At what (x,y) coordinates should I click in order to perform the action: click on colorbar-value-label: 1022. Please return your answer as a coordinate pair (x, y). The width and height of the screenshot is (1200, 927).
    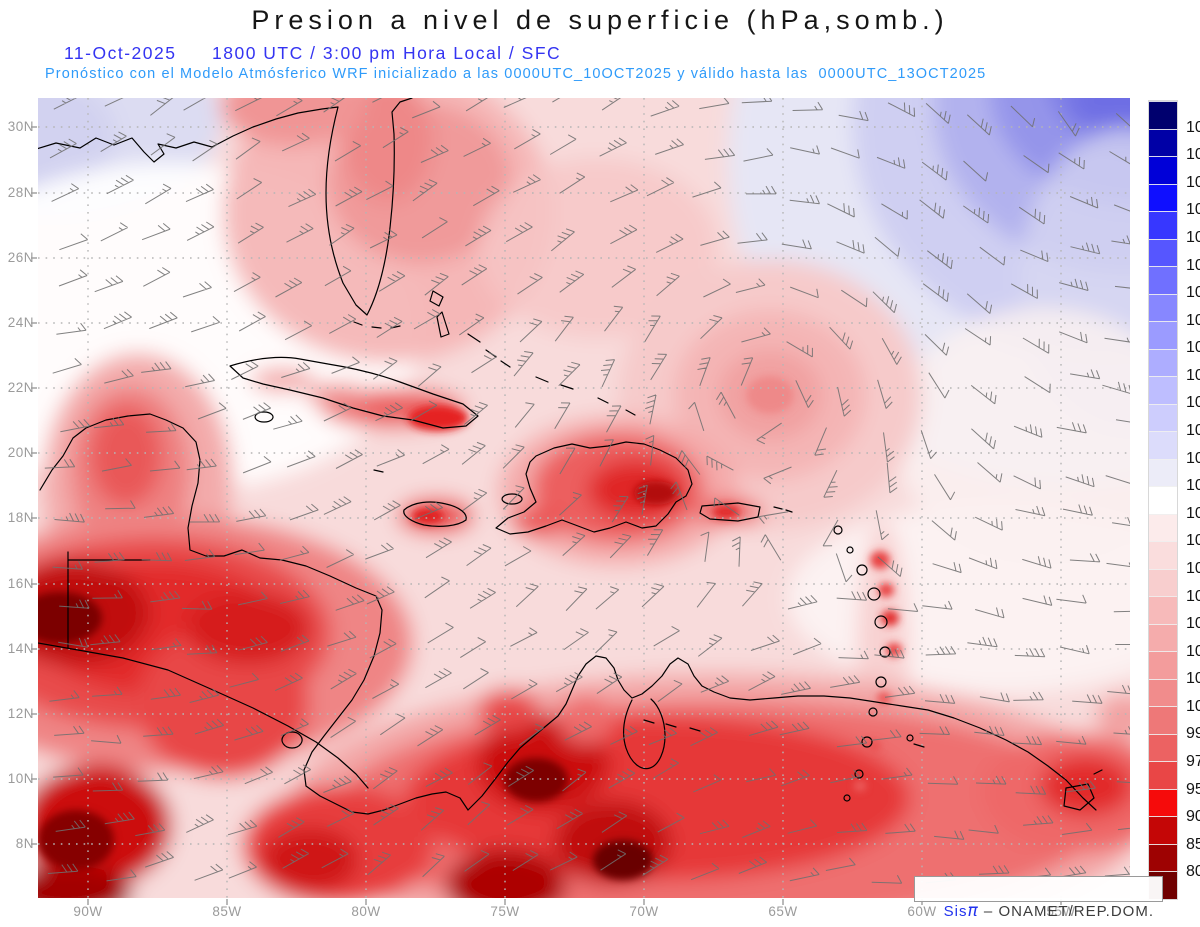
    Looking at the image, I should click on (1193, 293).